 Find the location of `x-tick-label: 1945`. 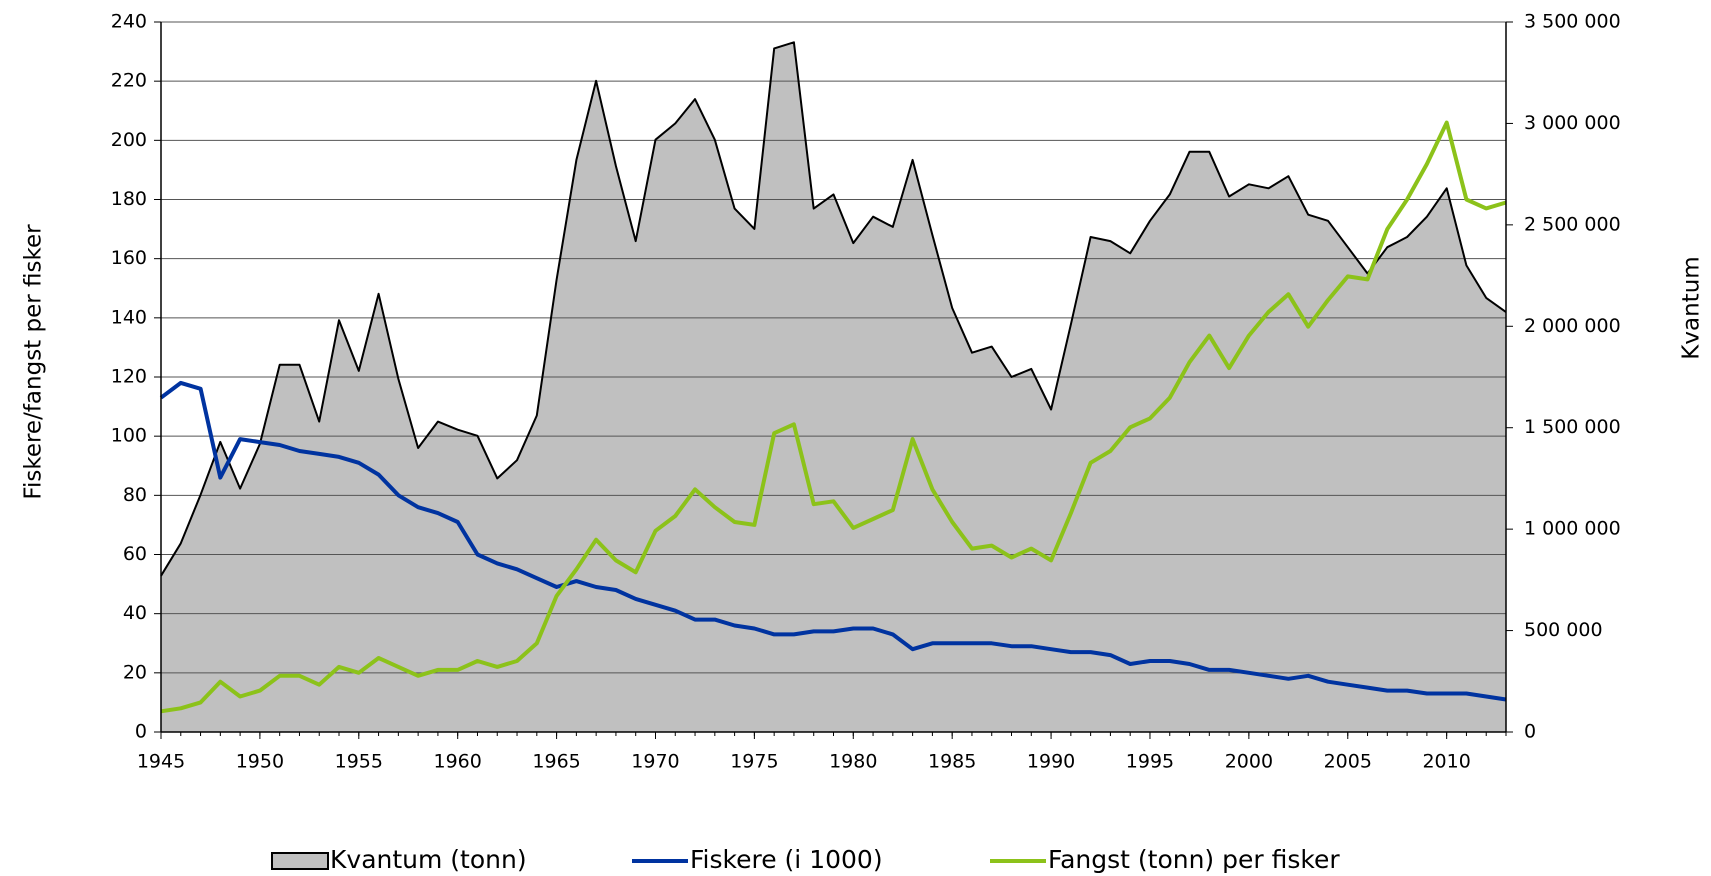

x-tick-label: 1945 is located at coordinates (161, 762).